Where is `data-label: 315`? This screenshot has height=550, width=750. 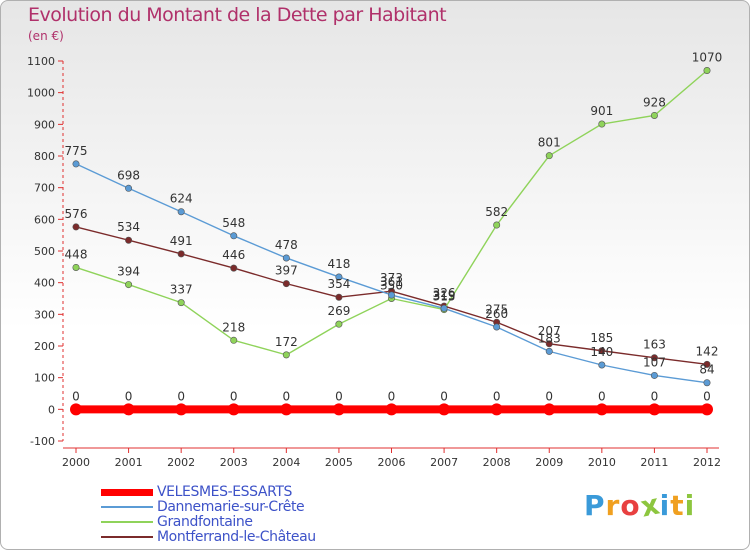
data-label: 315 is located at coordinates (444, 297).